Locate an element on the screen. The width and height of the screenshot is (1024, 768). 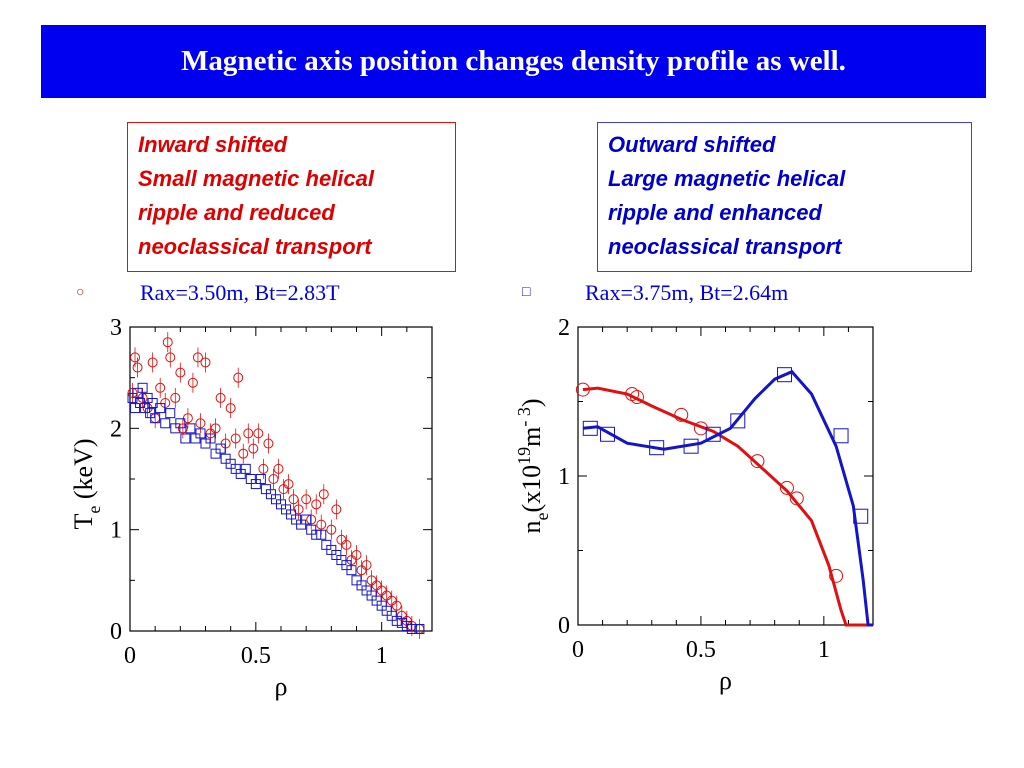
y-axis-label-text: Te (keV) is located at coordinates (86, 483).